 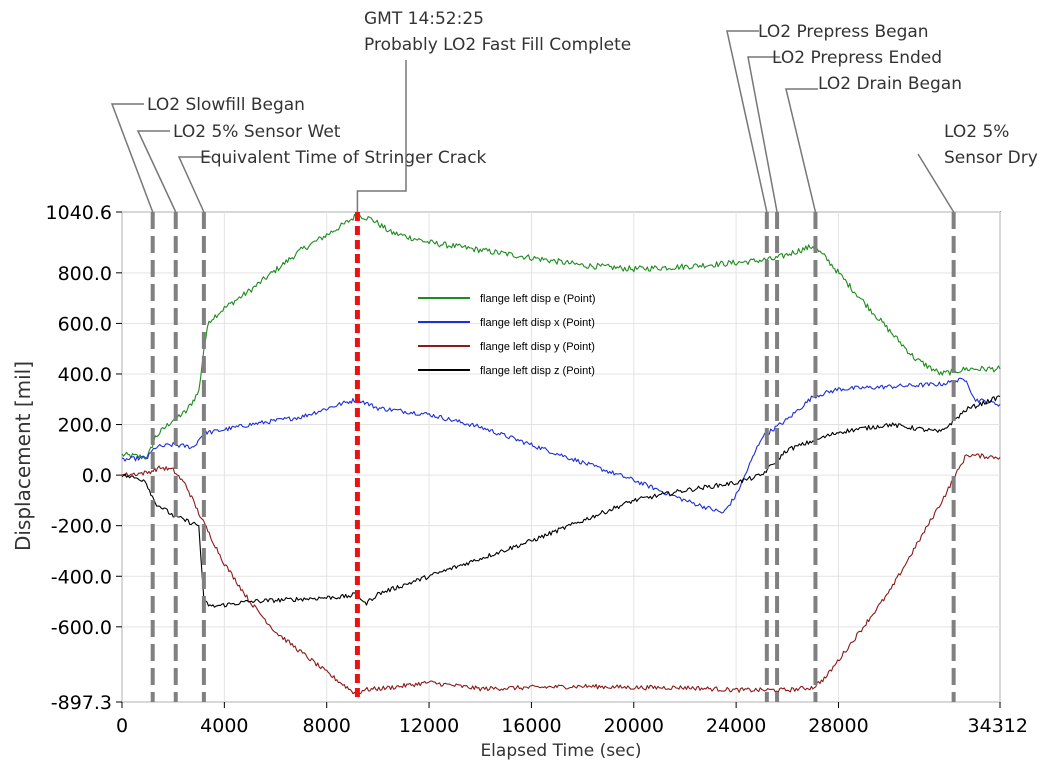 I want to click on x-tick-label: 28000, so click(x=838, y=726).